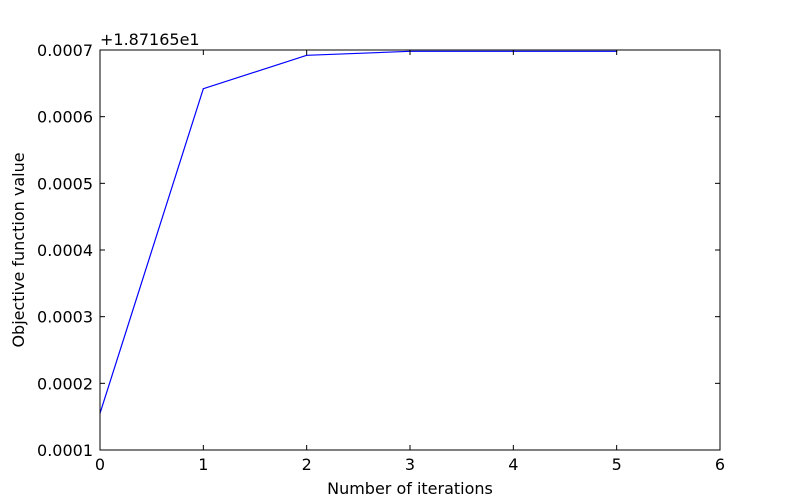 Image resolution: width=800 pixels, height=500 pixels. What do you see at coordinates (203, 464) in the screenshot?
I see `x-tick-label: 1` at bounding box center [203, 464].